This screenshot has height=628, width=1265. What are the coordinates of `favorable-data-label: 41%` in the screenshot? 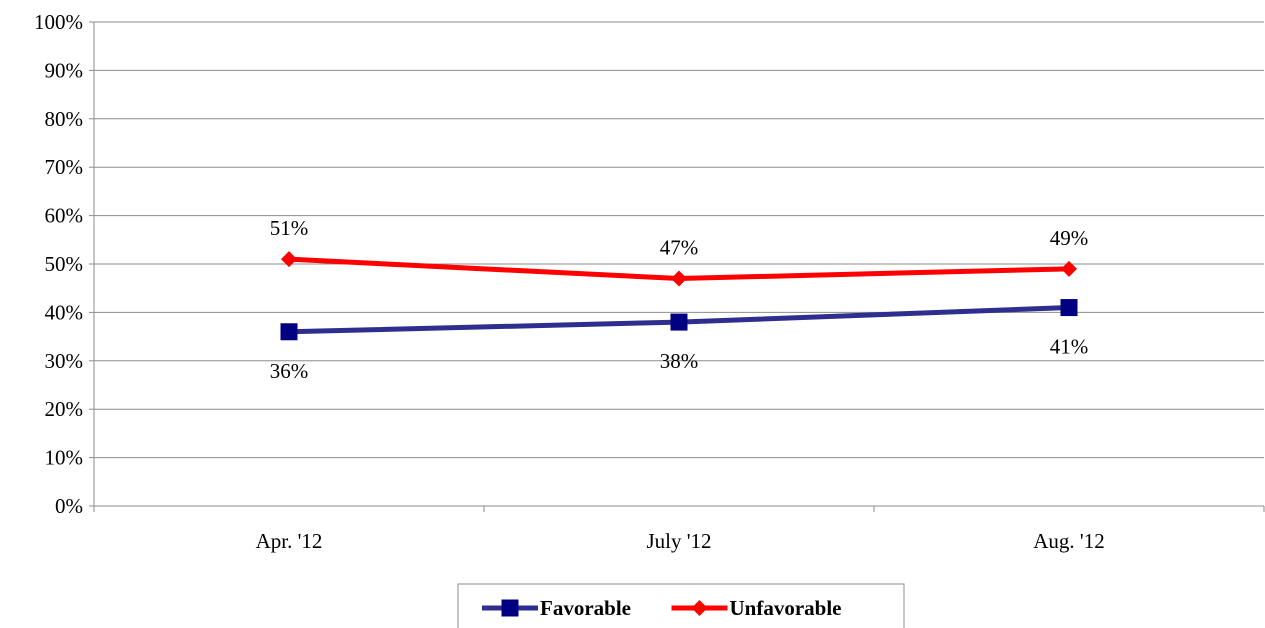 It's located at (1069, 347).